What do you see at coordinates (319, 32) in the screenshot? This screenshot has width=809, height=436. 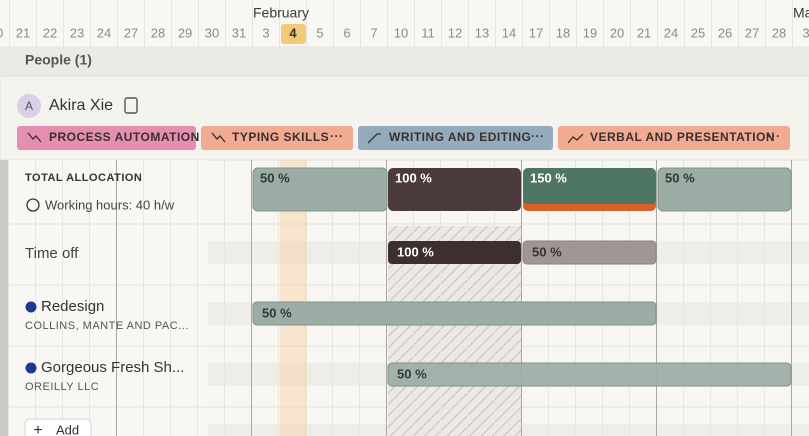 I see `day-label: 5` at bounding box center [319, 32].